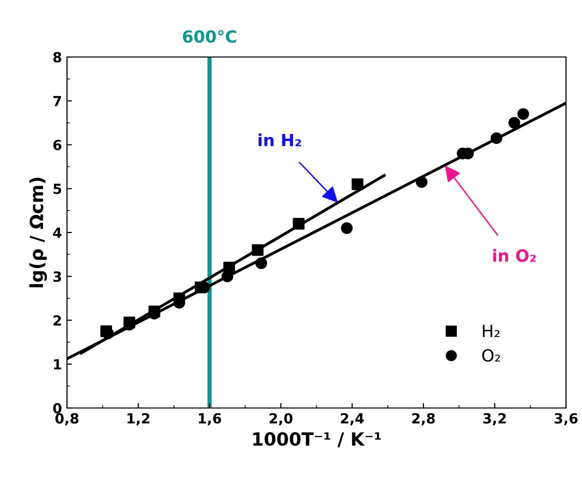  I want to click on y-tick-label: 3, so click(57, 276).